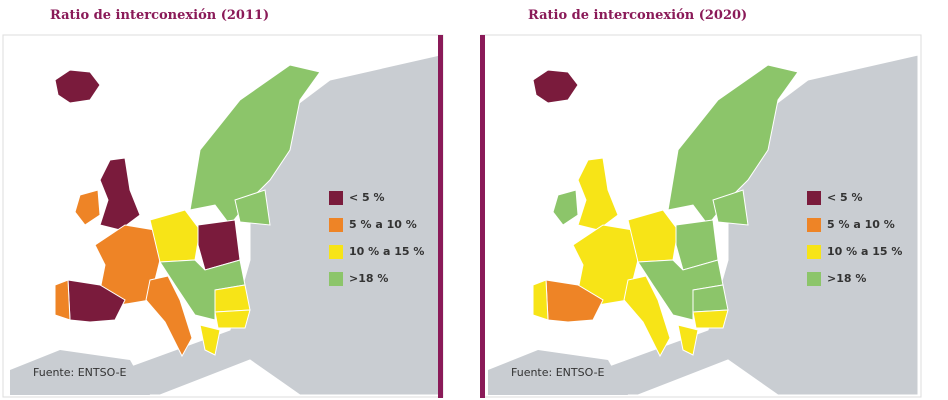 Image resolution: width=948 pixels, height=400 pixels. I want to click on panel-title: Ratio de interconexión (2011), so click(159, 15).